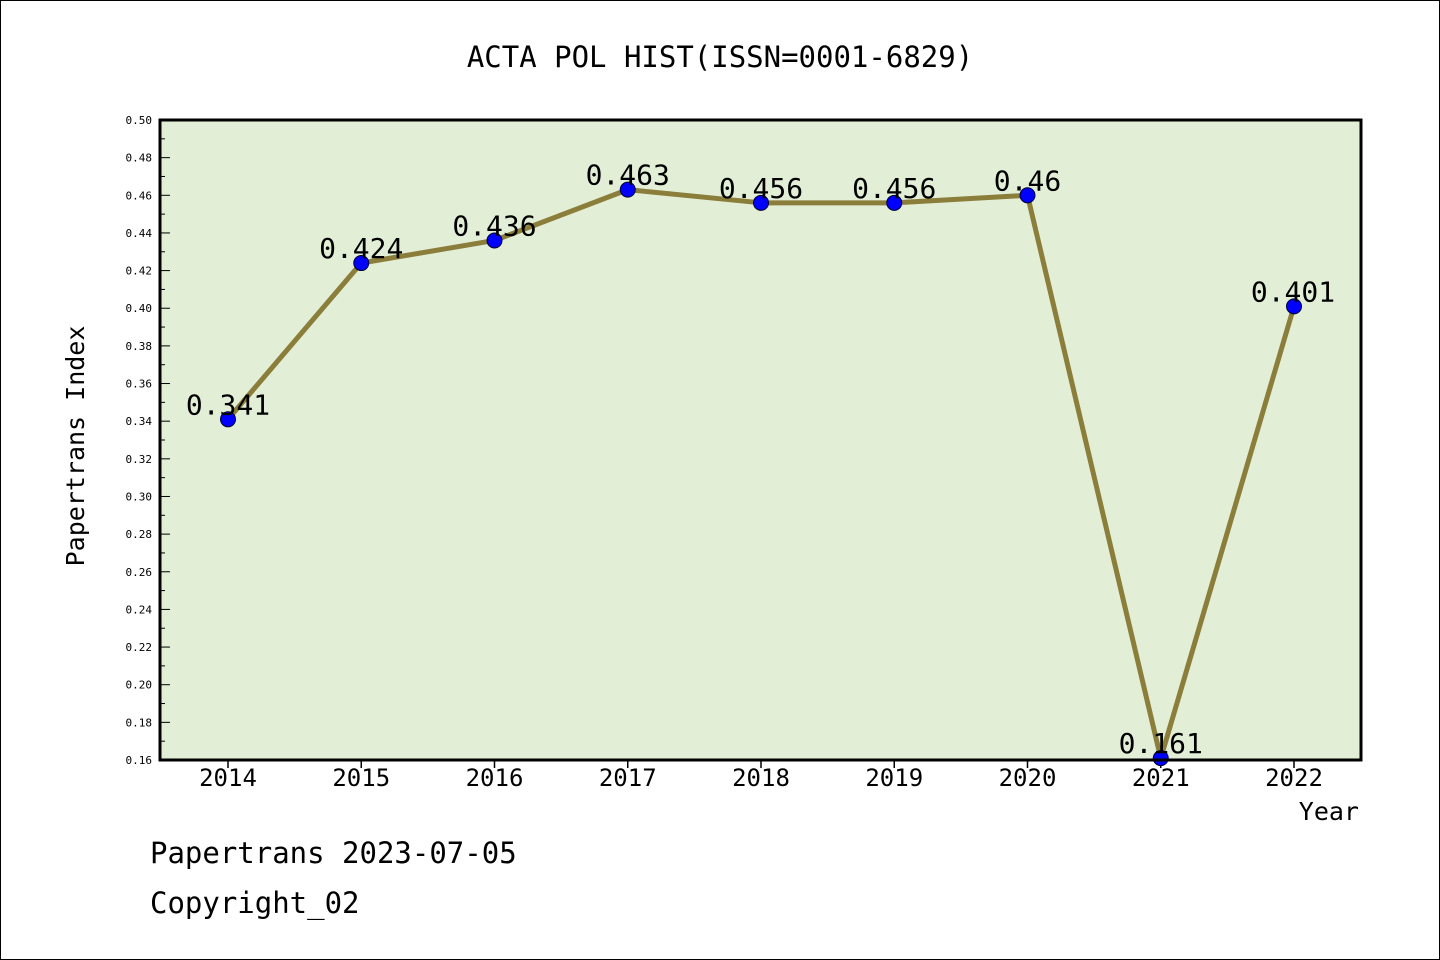 This screenshot has height=960, width=1440. Describe the element at coordinates (139, 496) in the screenshot. I see `y-tick-label: 0.30` at that location.